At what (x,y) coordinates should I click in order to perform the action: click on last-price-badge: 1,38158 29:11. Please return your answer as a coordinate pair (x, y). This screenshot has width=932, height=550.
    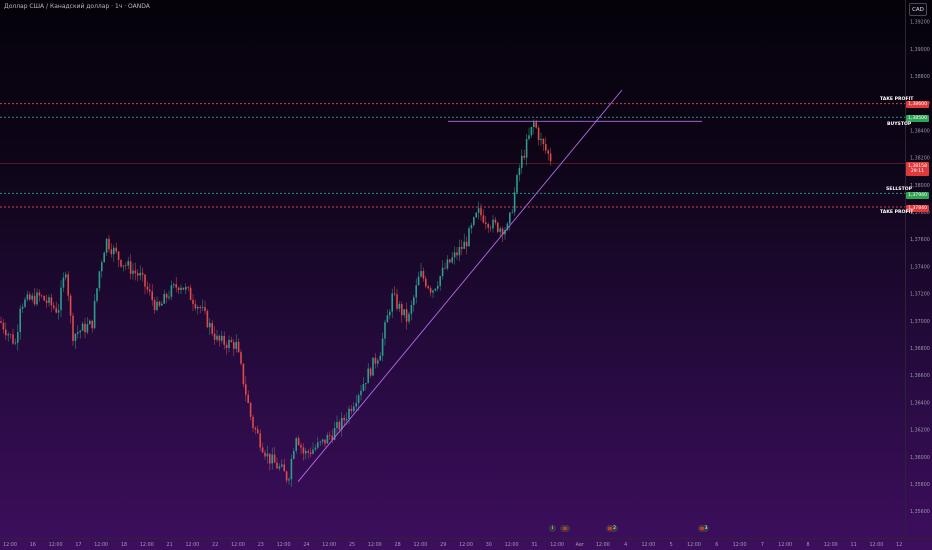
    Looking at the image, I should click on (917, 169).